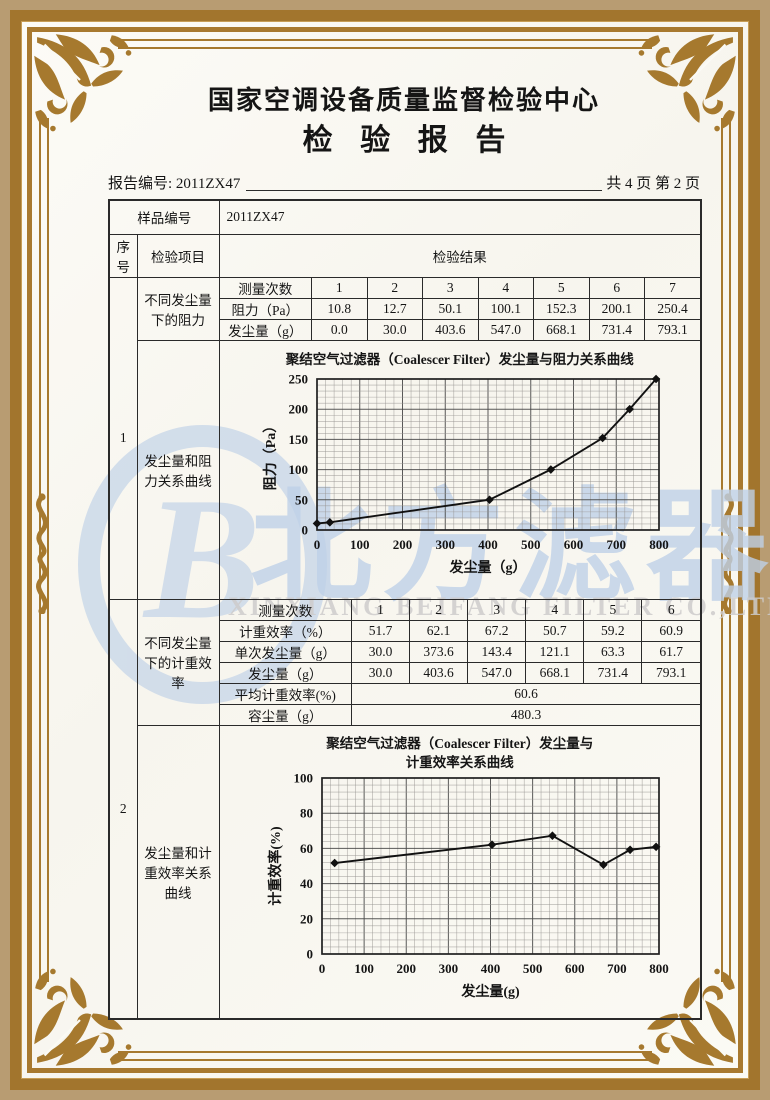 Image resolution: width=770 pixels, height=1100 pixels. I want to click on row-label: 计重效率（%）, so click(285, 630).